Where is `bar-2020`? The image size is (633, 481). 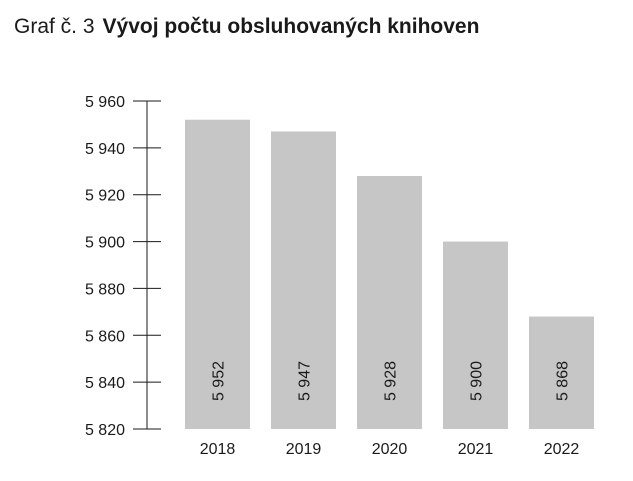
bar-2020 is located at coordinates (389, 302).